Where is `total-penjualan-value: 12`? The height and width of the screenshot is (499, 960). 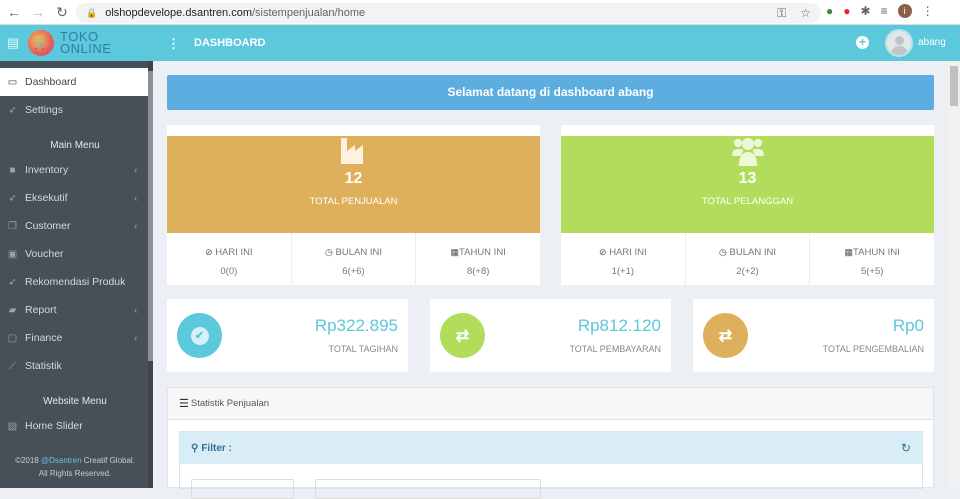 total-penjualan-value: 12 is located at coordinates (353, 178).